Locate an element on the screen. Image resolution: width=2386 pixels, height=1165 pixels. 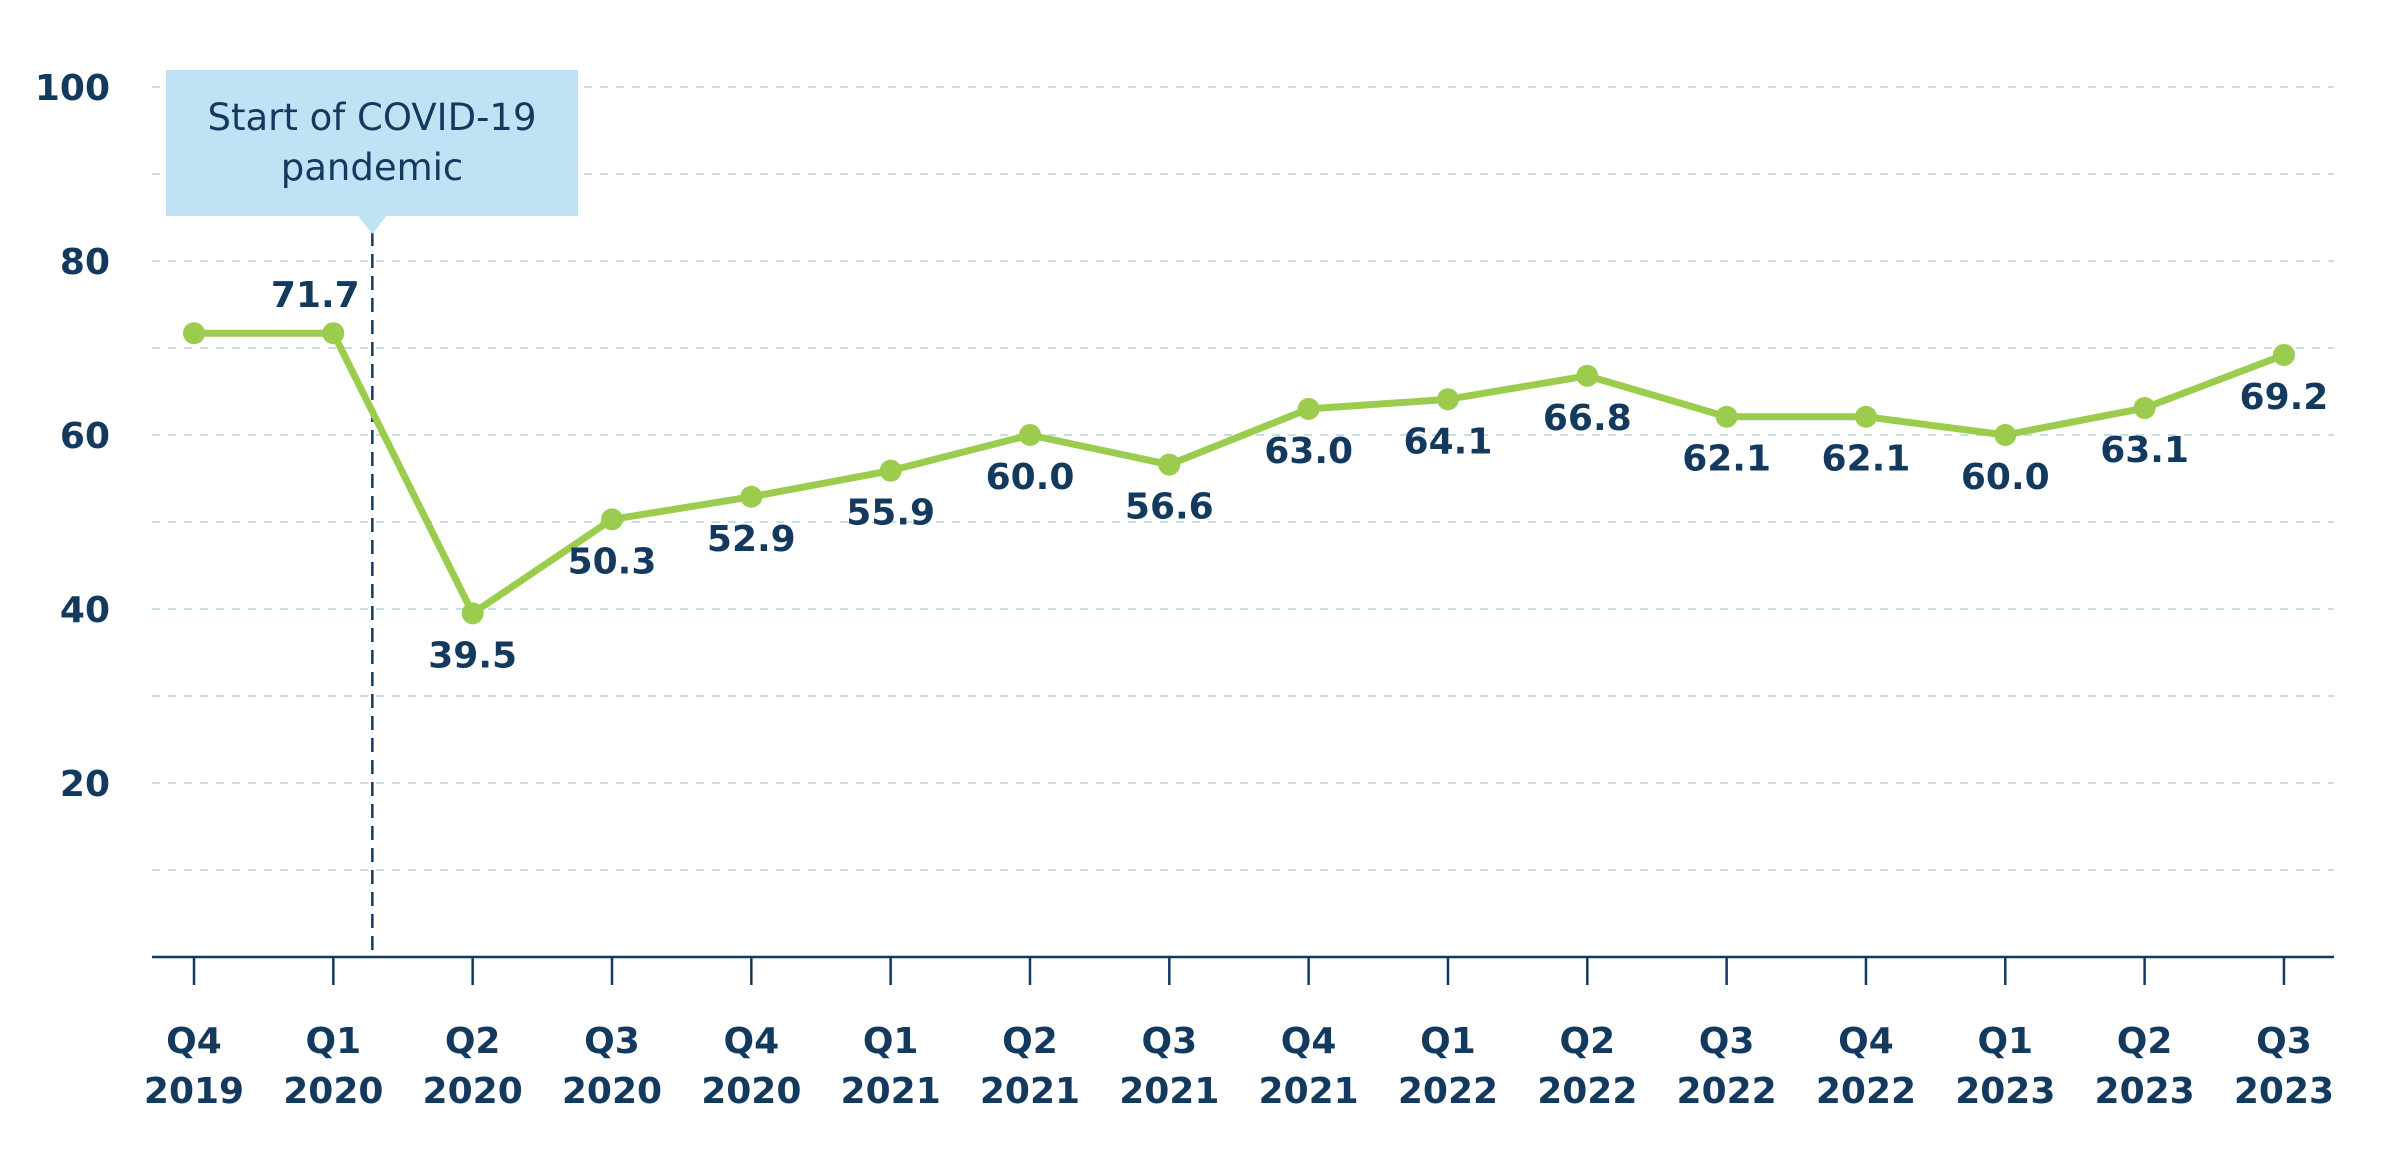
x-tick-label-1: Q1 2020 is located at coordinates (333, 1066).